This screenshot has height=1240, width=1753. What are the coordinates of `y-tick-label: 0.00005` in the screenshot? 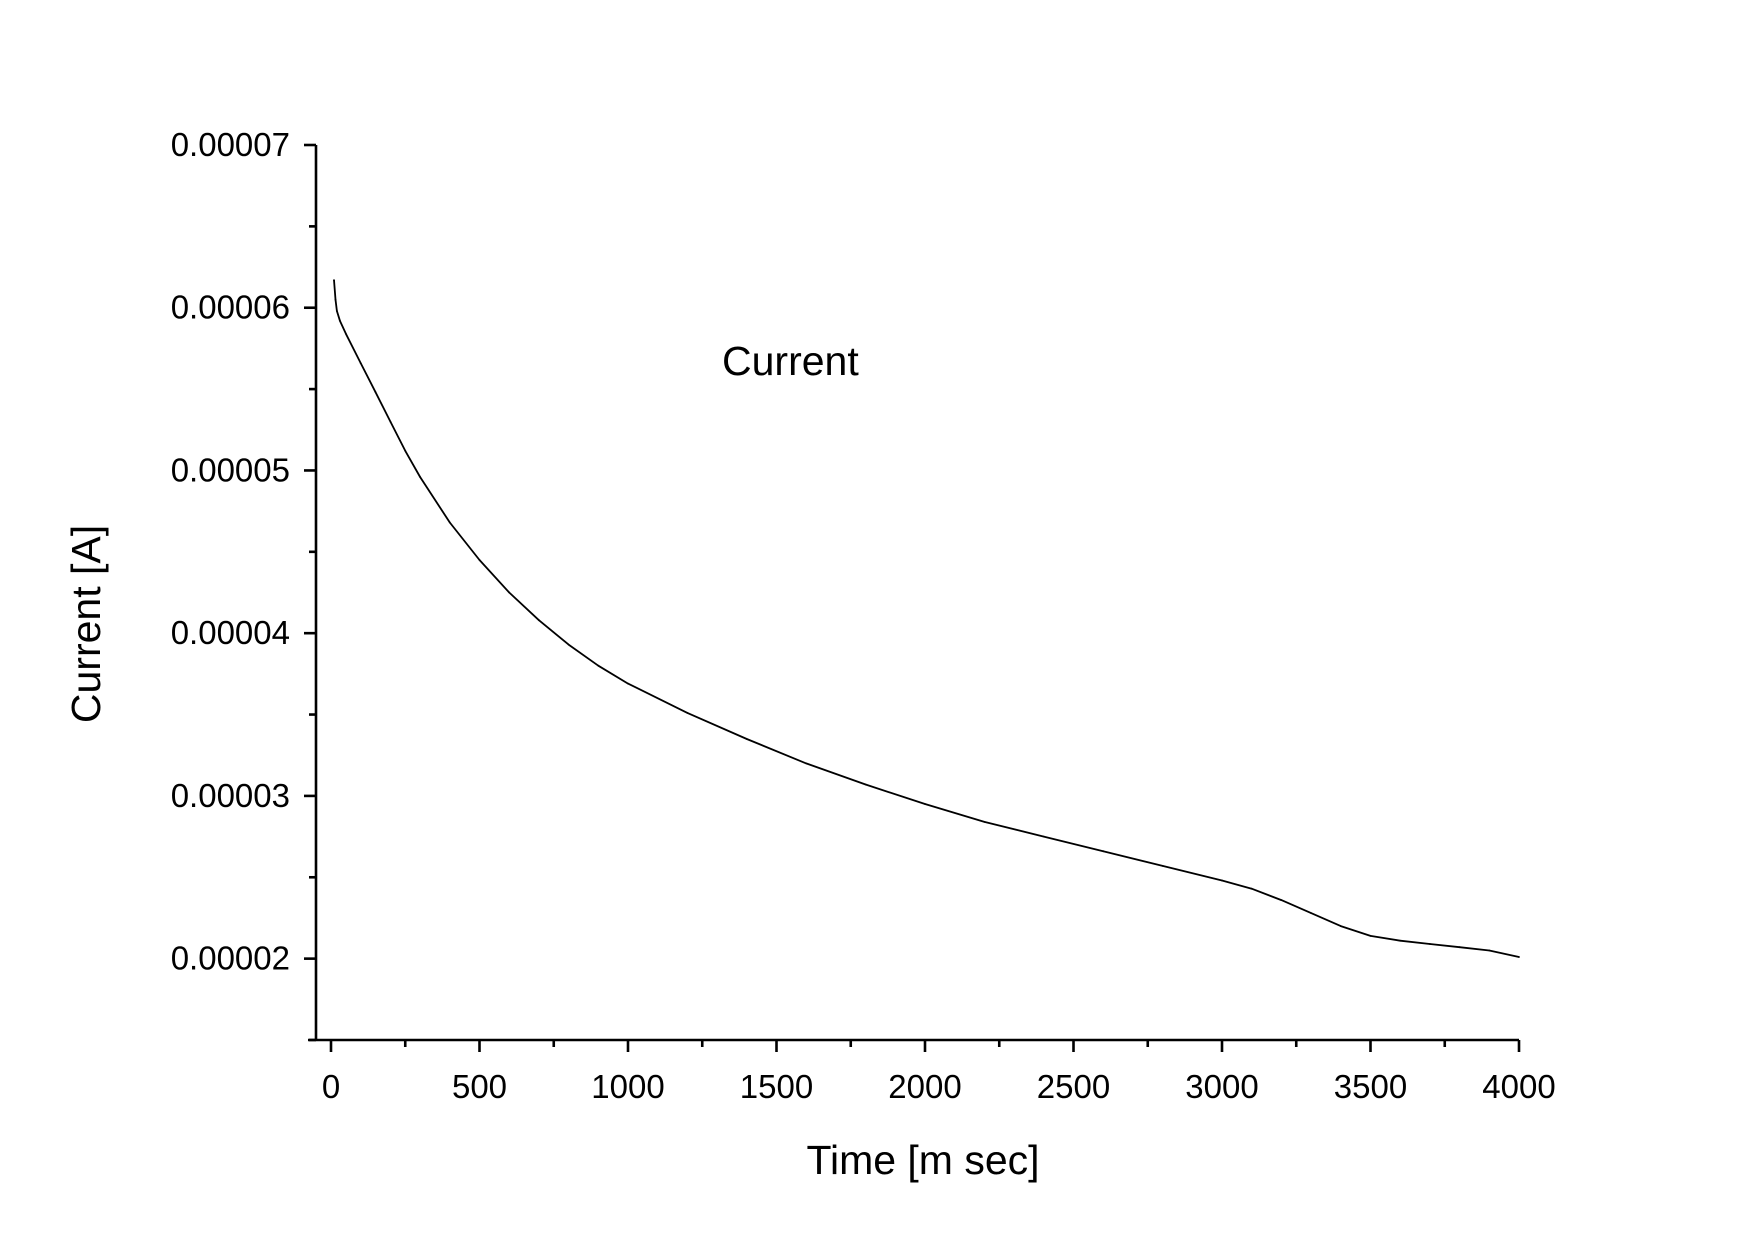 It's located at (230, 469).